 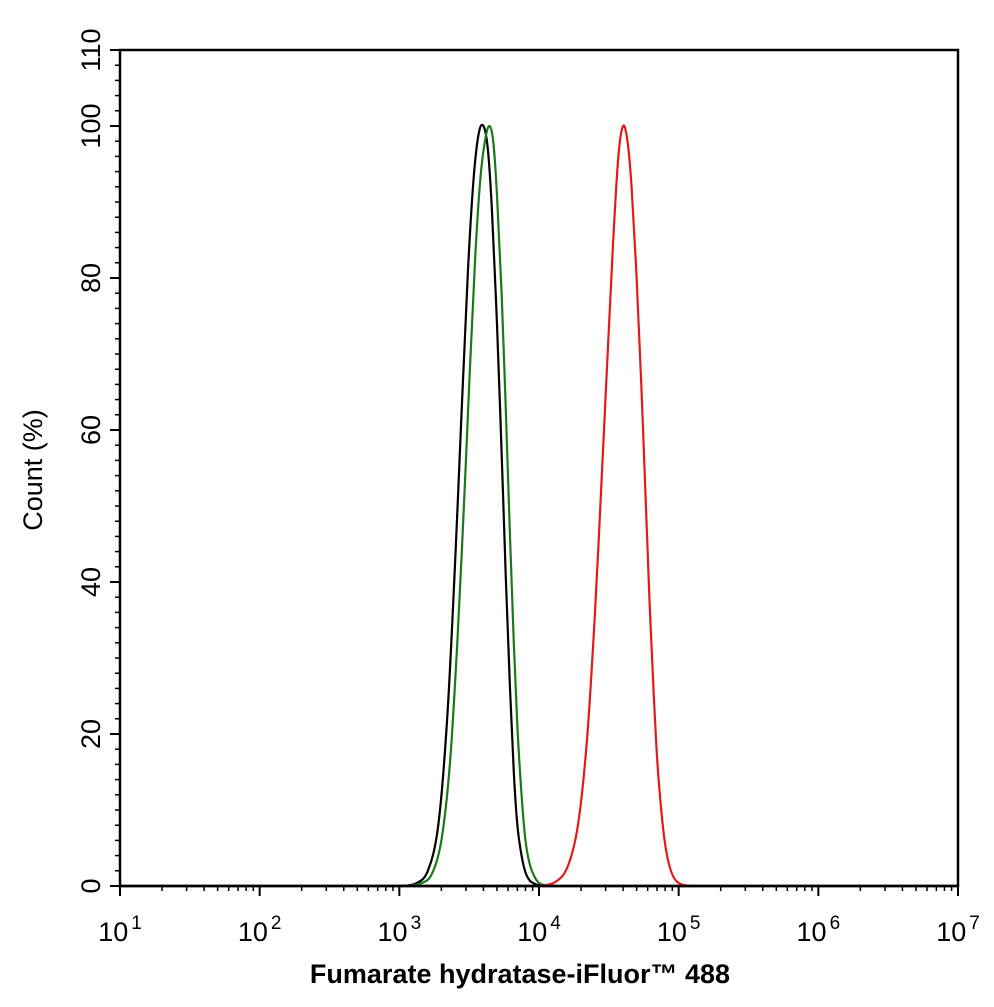 What do you see at coordinates (520, 974) in the screenshot?
I see `x-axis-label: Fumarate hydratase-iFluor™ 488` at bounding box center [520, 974].